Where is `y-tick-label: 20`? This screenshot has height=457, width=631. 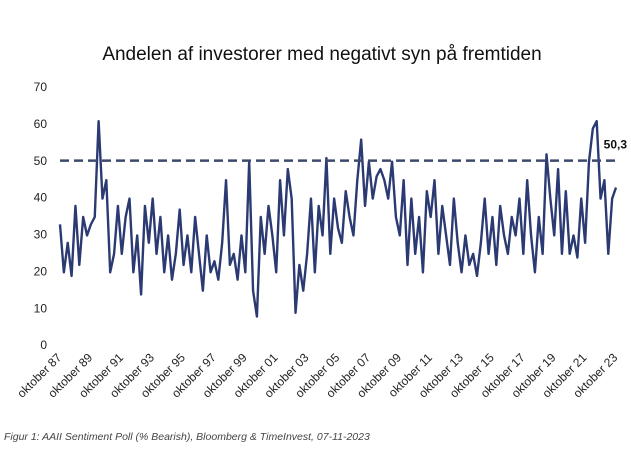
y-tick-label: 20 is located at coordinates (41, 271).